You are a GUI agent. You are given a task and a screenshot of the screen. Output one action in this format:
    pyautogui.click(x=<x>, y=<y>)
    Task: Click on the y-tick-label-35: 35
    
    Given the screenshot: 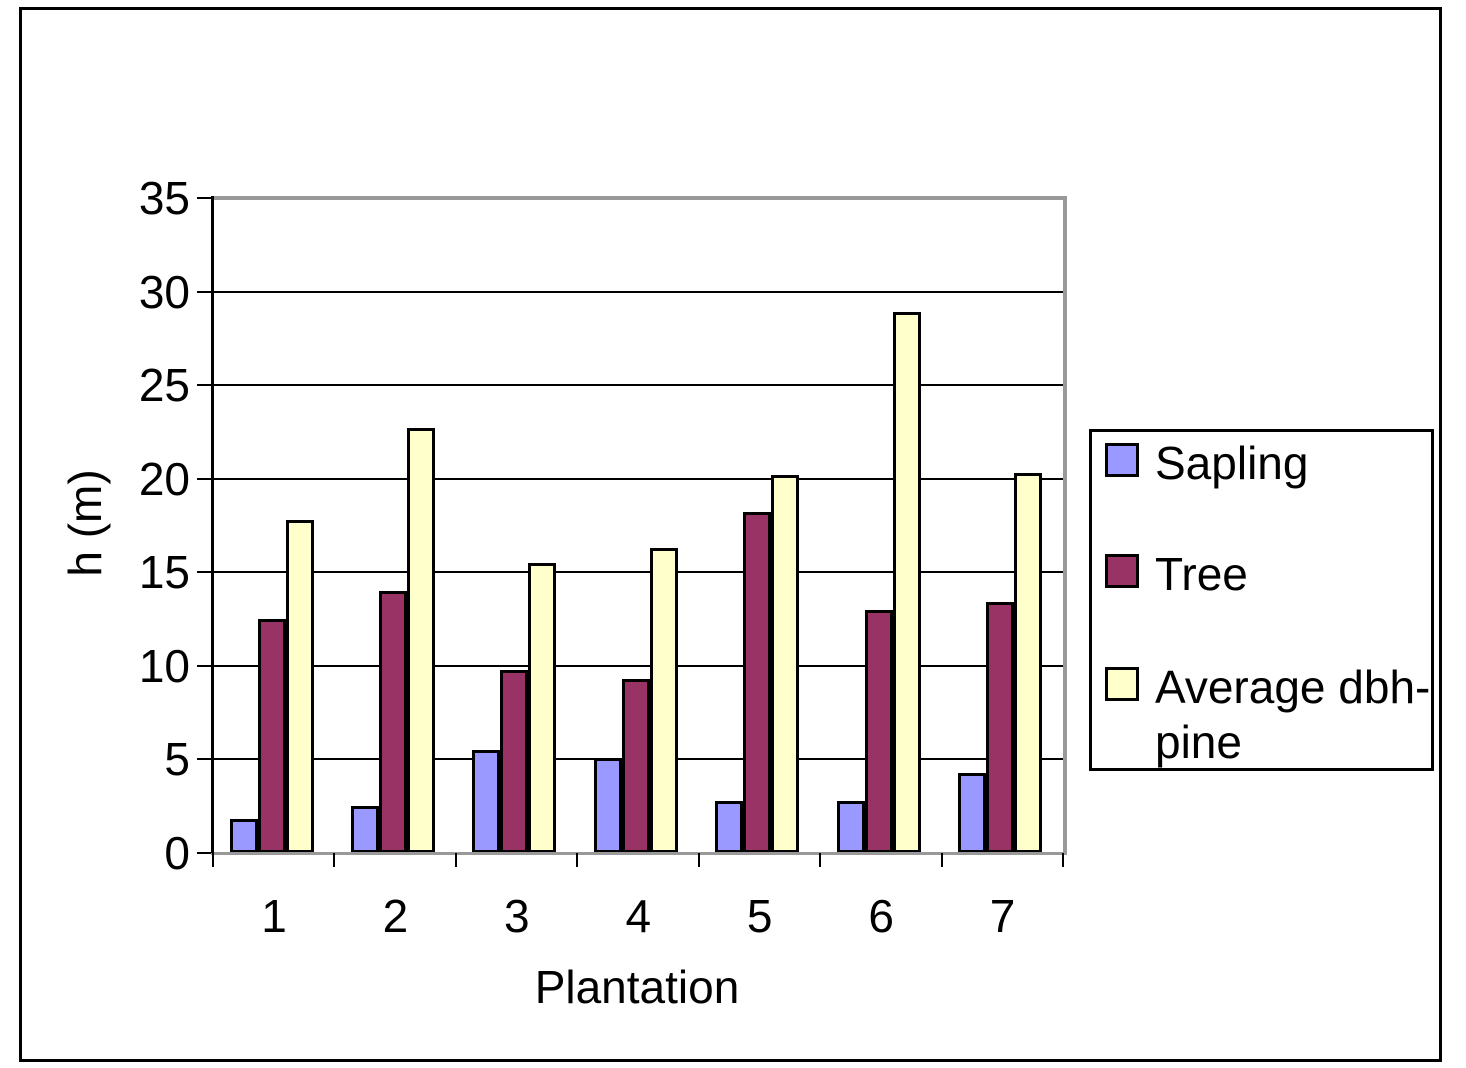 What is the action you would take?
    pyautogui.click(x=164, y=198)
    